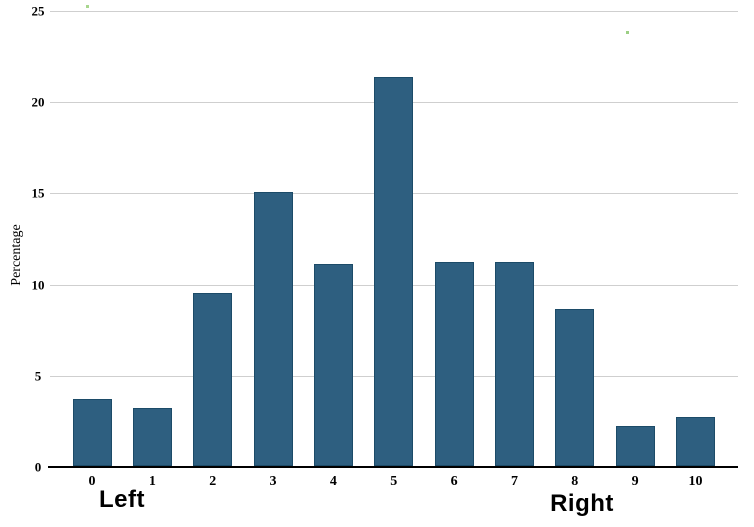  I want to click on x-tick-label-6: 6, so click(454, 481).